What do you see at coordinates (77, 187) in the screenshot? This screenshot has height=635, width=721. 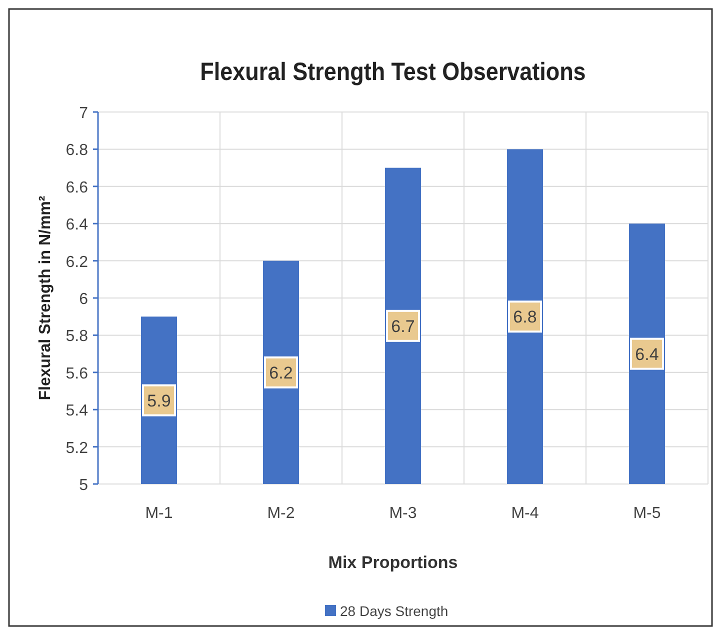 I see `y-tick-label: 6.6` at bounding box center [77, 187].